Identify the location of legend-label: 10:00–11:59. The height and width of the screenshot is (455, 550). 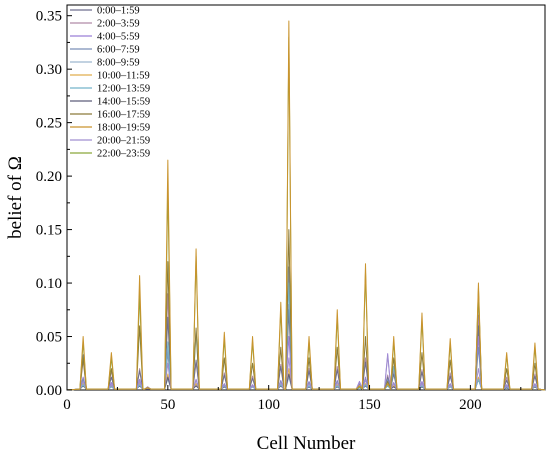
(123, 76).